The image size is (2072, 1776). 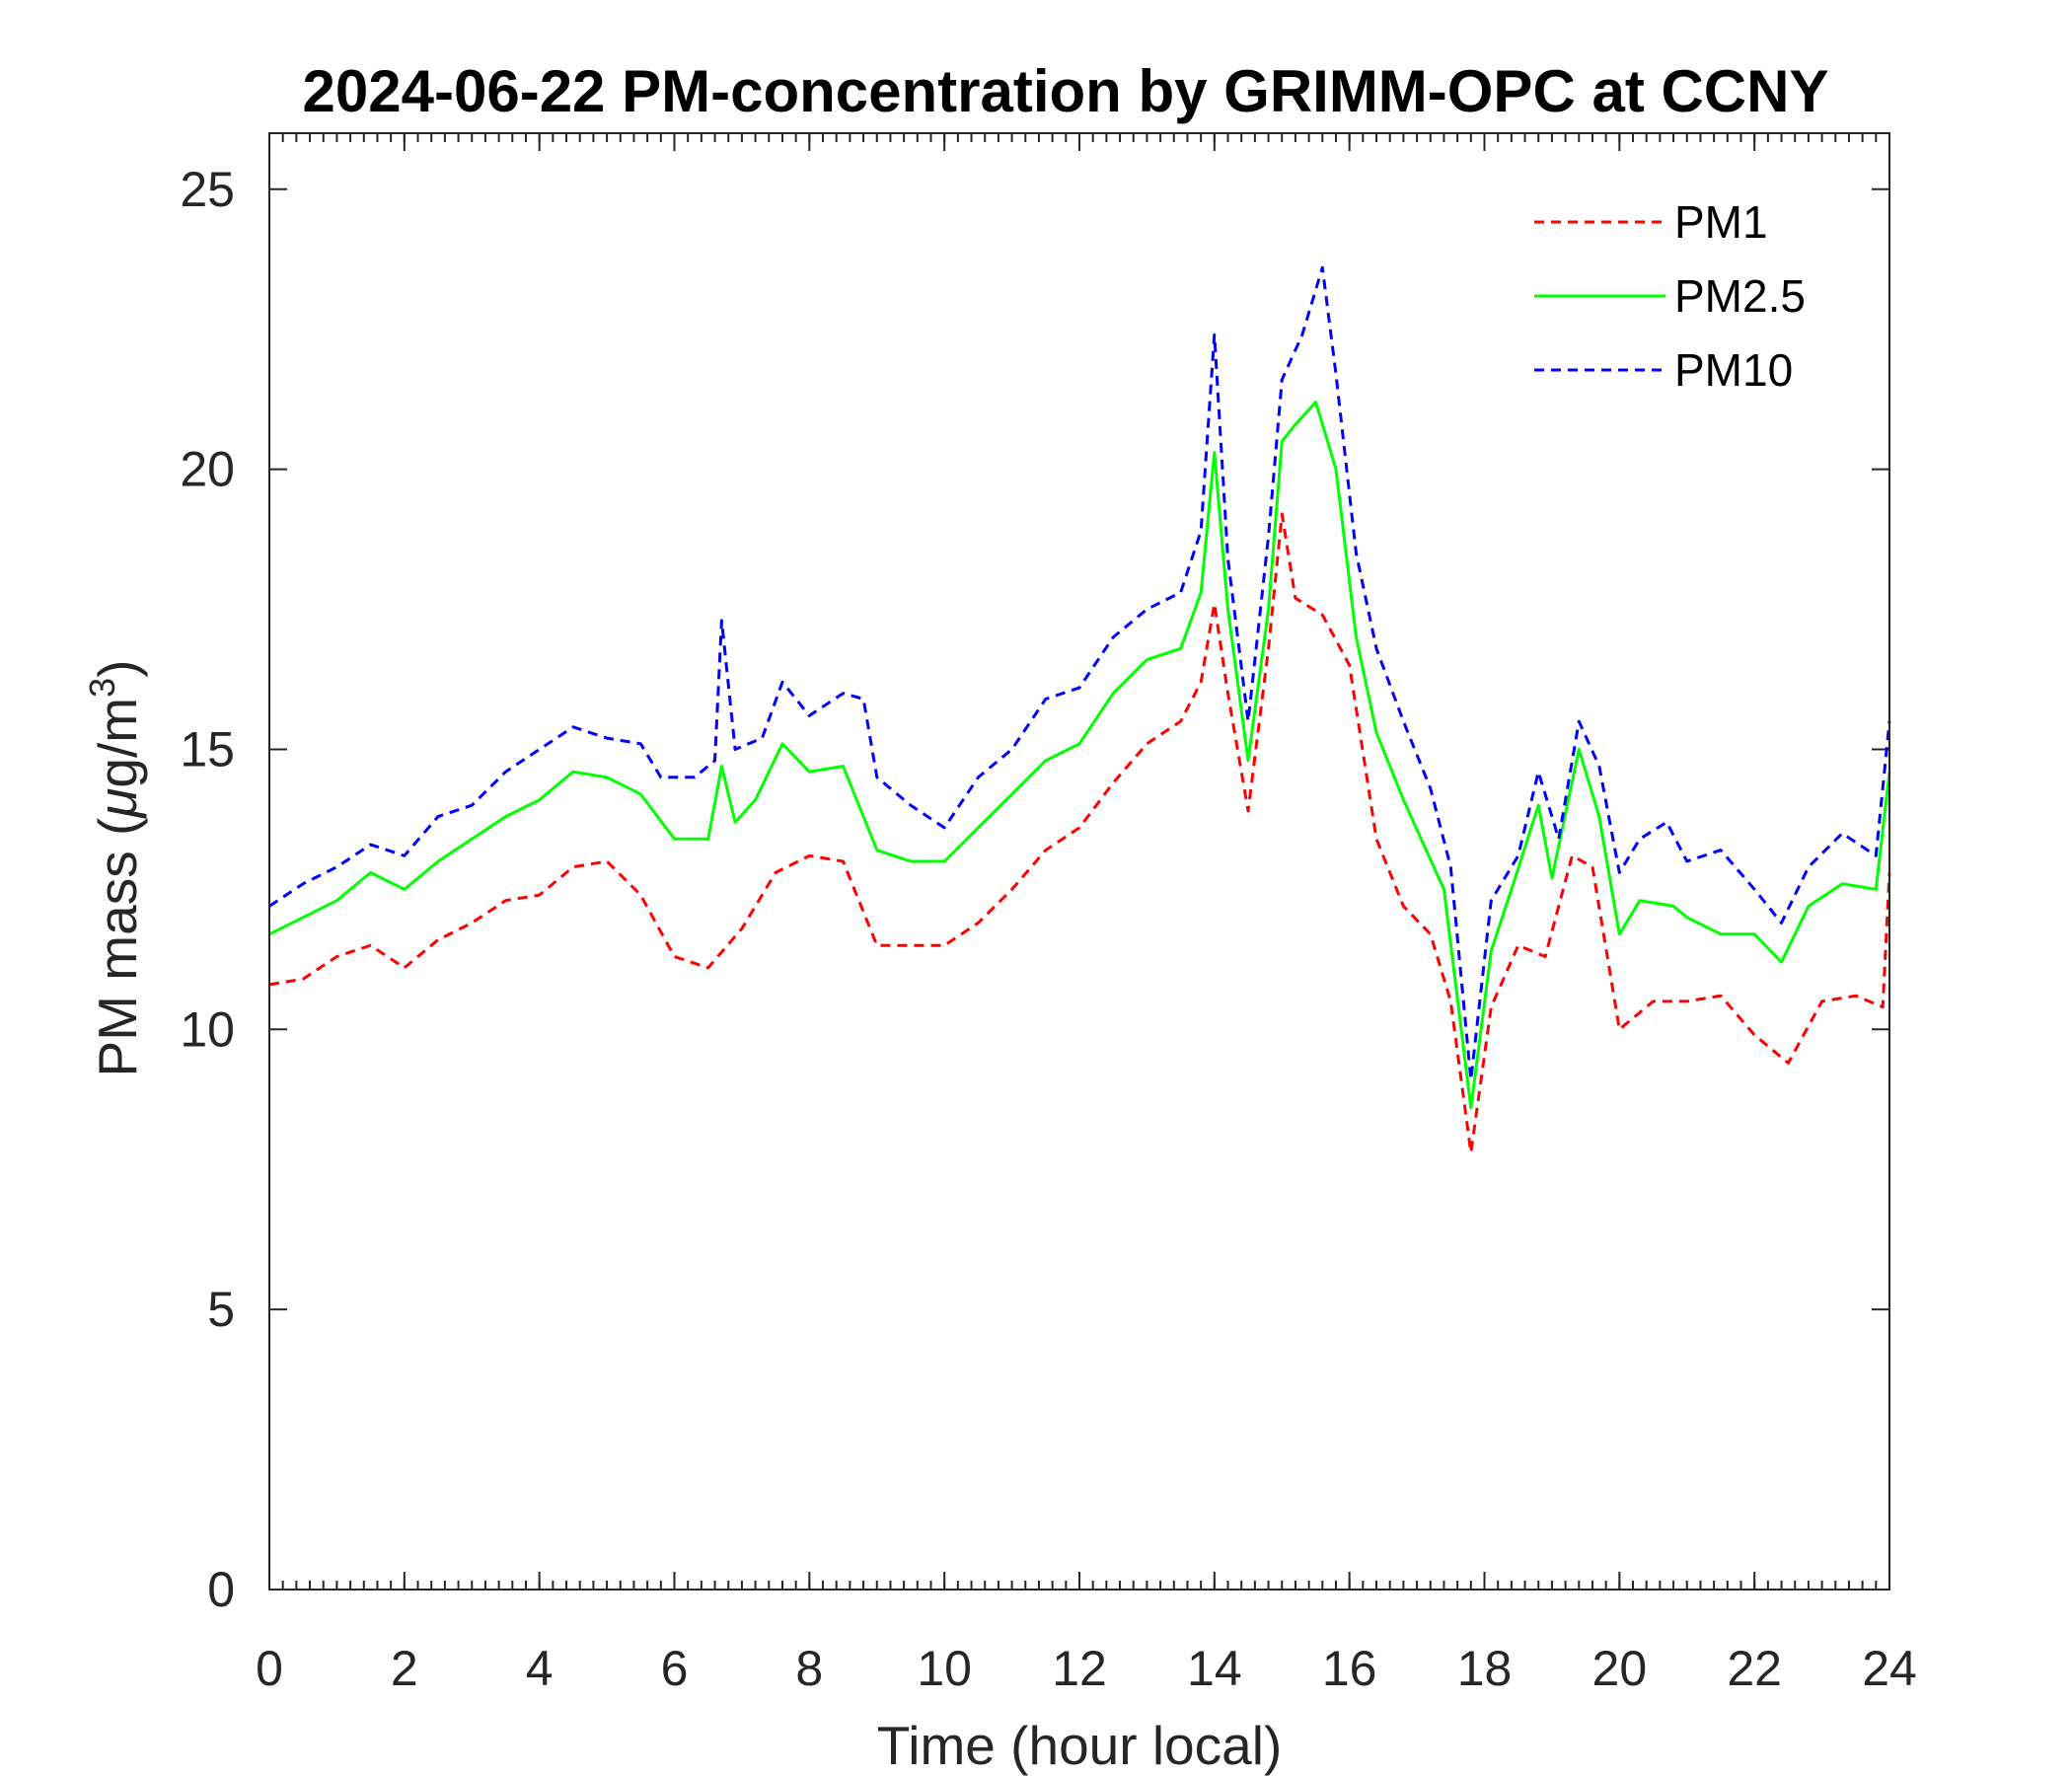 What do you see at coordinates (1721, 222) in the screenshot?
I see `legend-label-1: PM1` at bounding box center [1721, 222].